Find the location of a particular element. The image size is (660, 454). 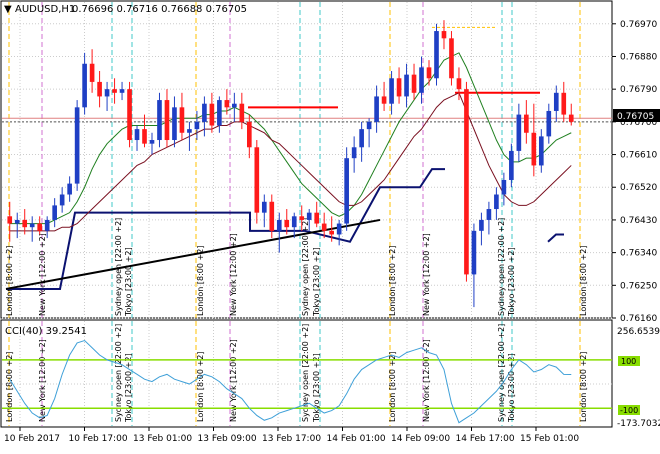

cci-level-m100-badge is located at coordinates (629, 410).